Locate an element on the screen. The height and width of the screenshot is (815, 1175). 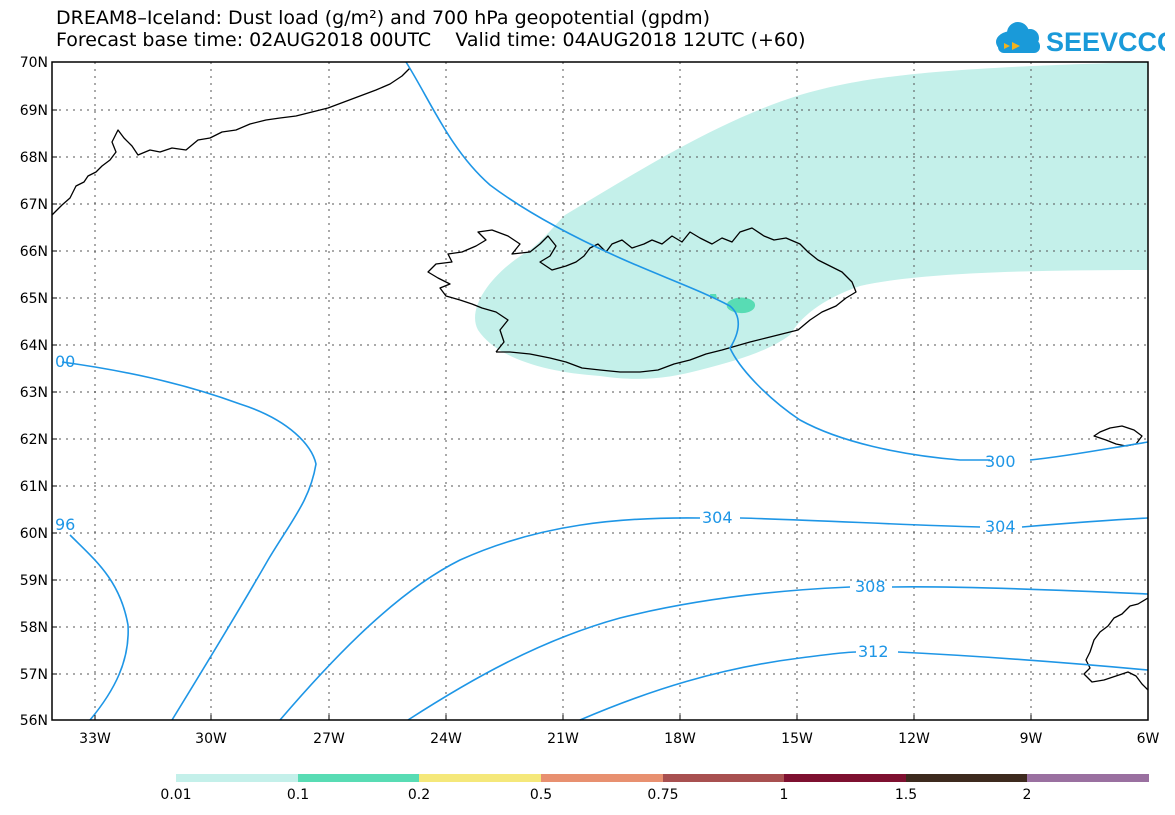
lat-label: 60N is located at coordinates (34, 534).